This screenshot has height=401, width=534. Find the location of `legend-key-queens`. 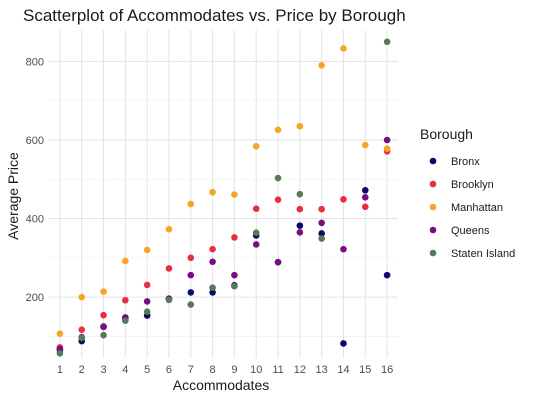

legend-key-queens is located at coordinates (433, 230).